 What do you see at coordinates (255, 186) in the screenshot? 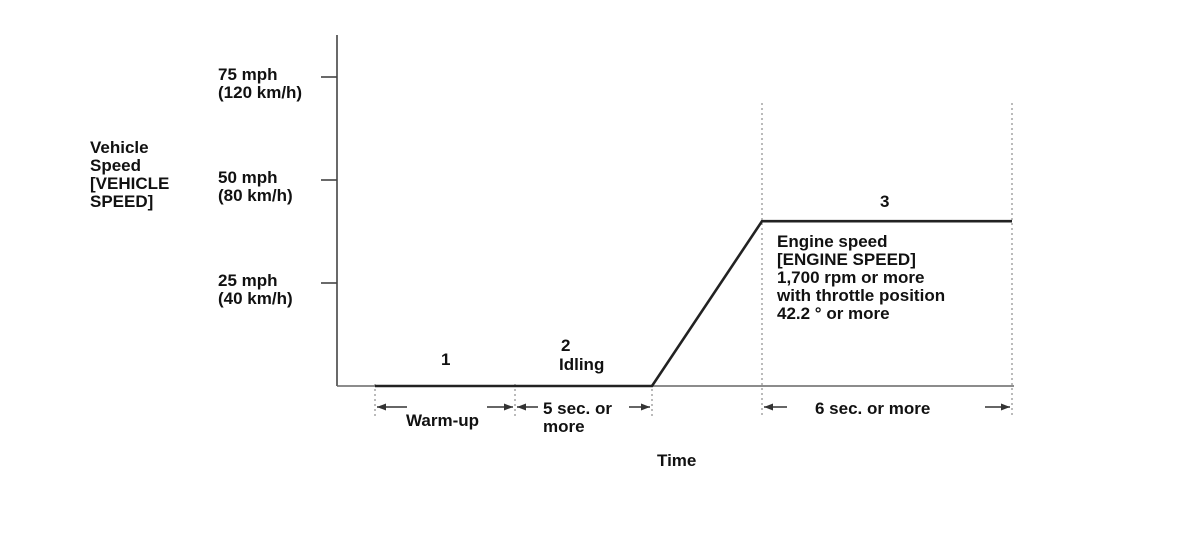
I see `y-tick-label-50: 50 mph (80 km/h)` at bounding box center [255, 186].